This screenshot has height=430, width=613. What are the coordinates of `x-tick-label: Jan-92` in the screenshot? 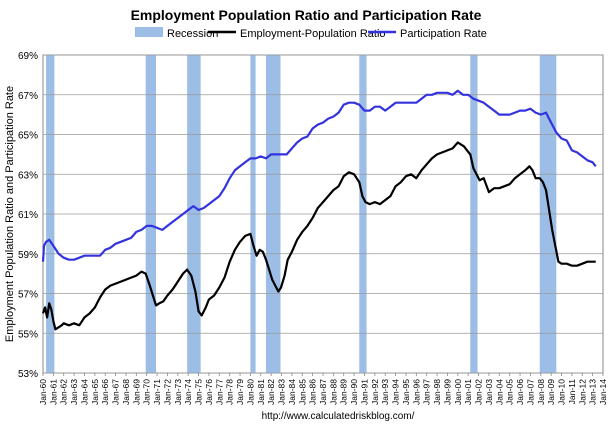 It's located at (375, 392).